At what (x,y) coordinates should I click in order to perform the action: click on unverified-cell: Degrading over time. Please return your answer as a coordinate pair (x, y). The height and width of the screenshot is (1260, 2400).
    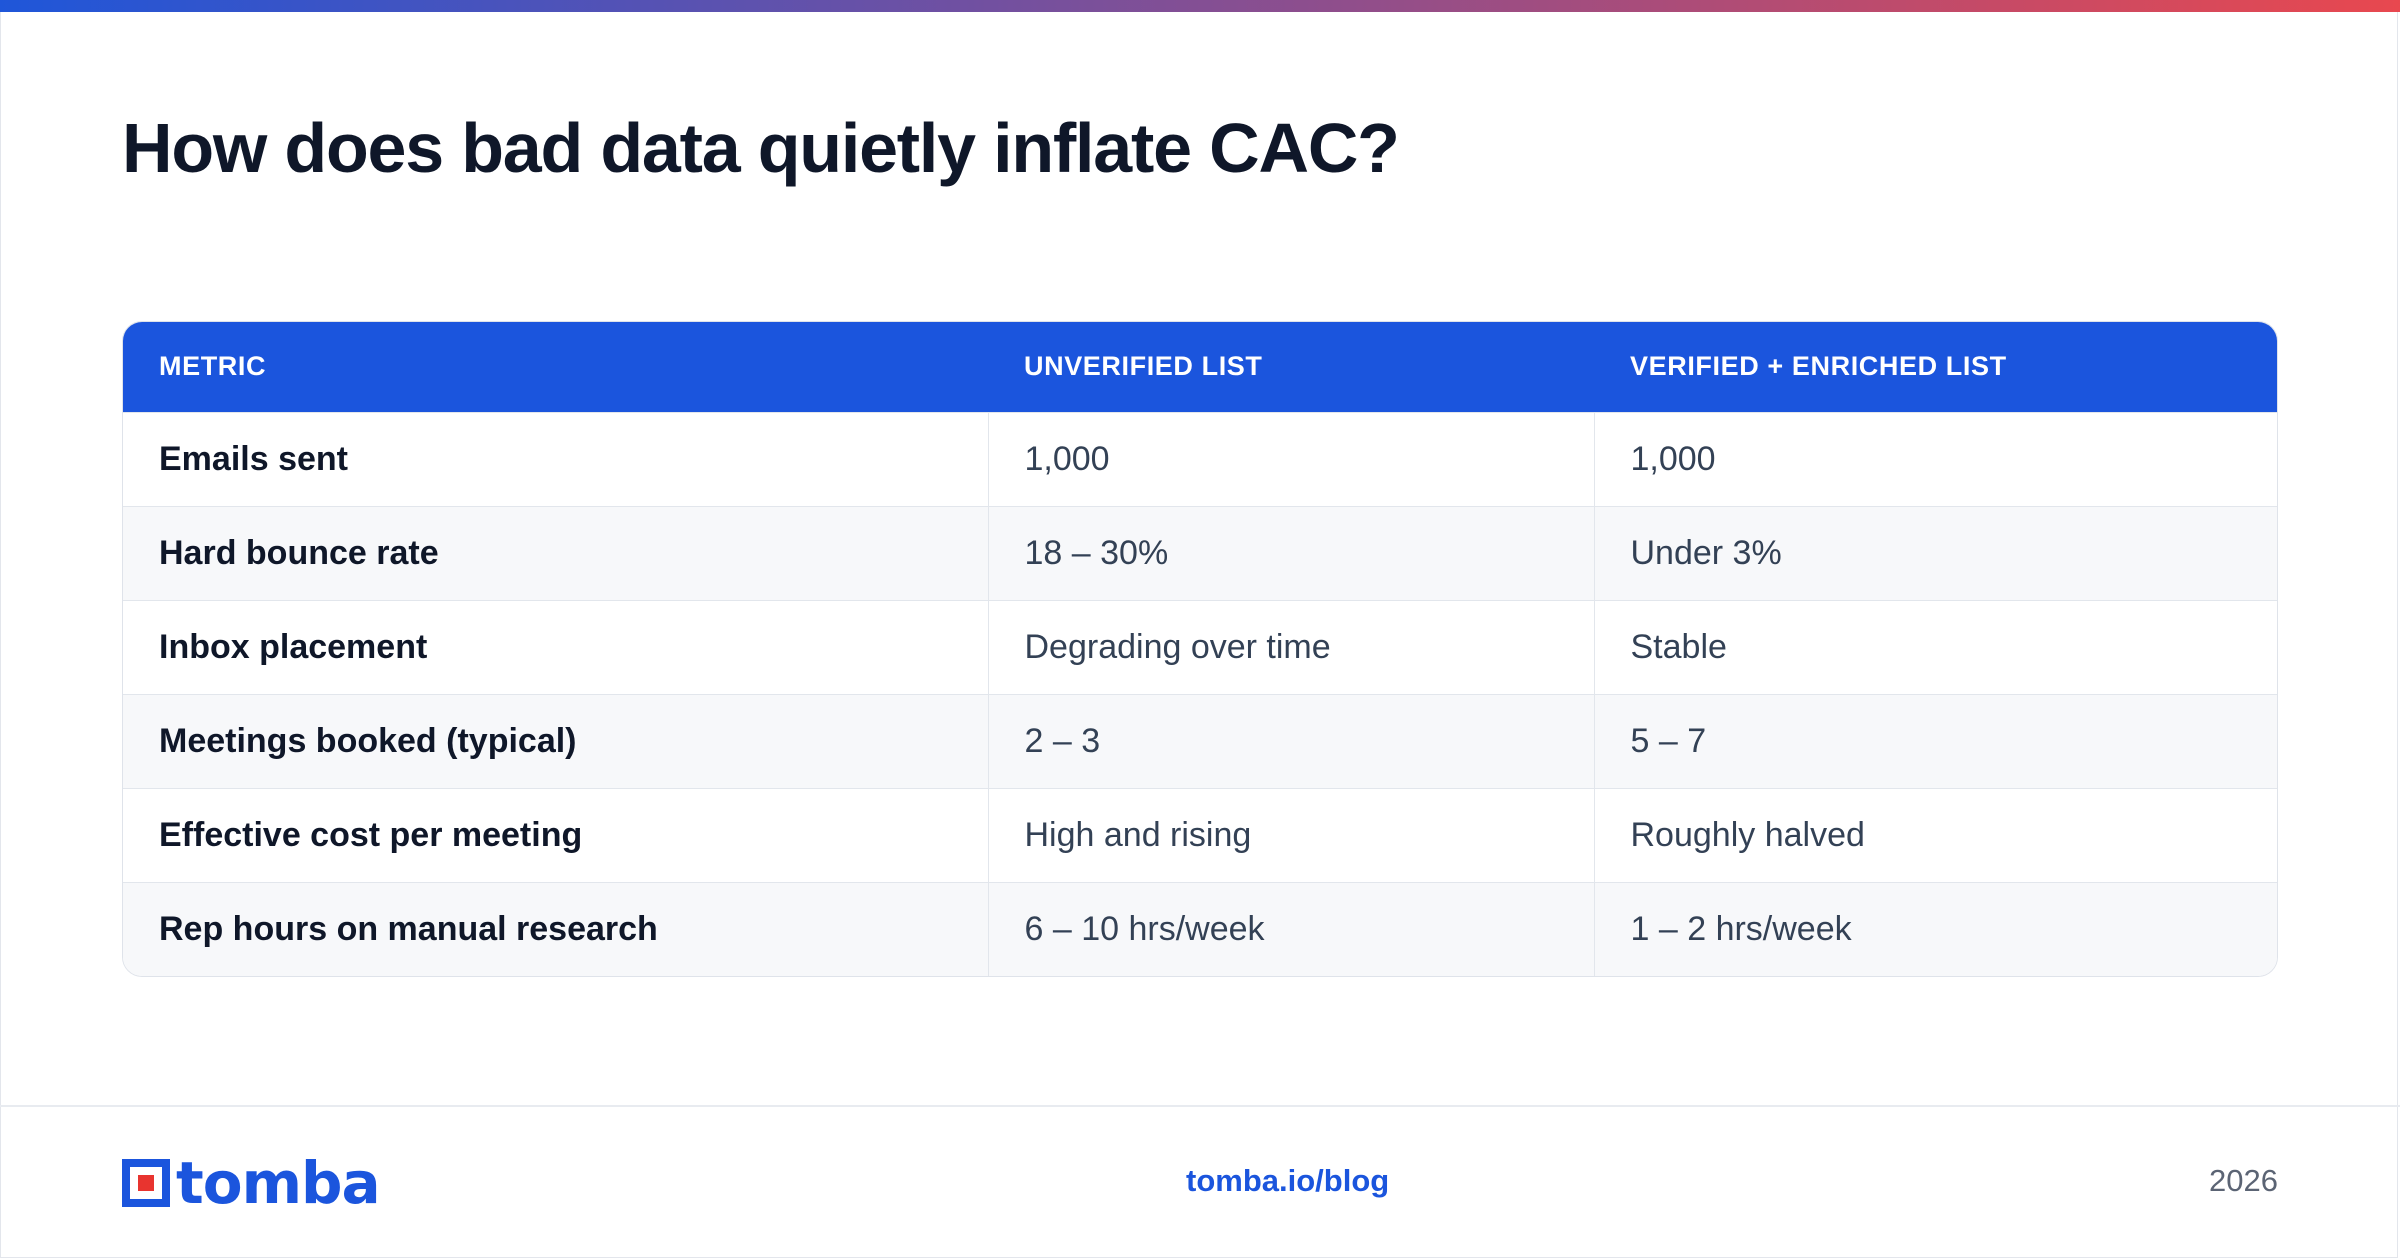
    Looking at the image, I should click on (1290, 646).